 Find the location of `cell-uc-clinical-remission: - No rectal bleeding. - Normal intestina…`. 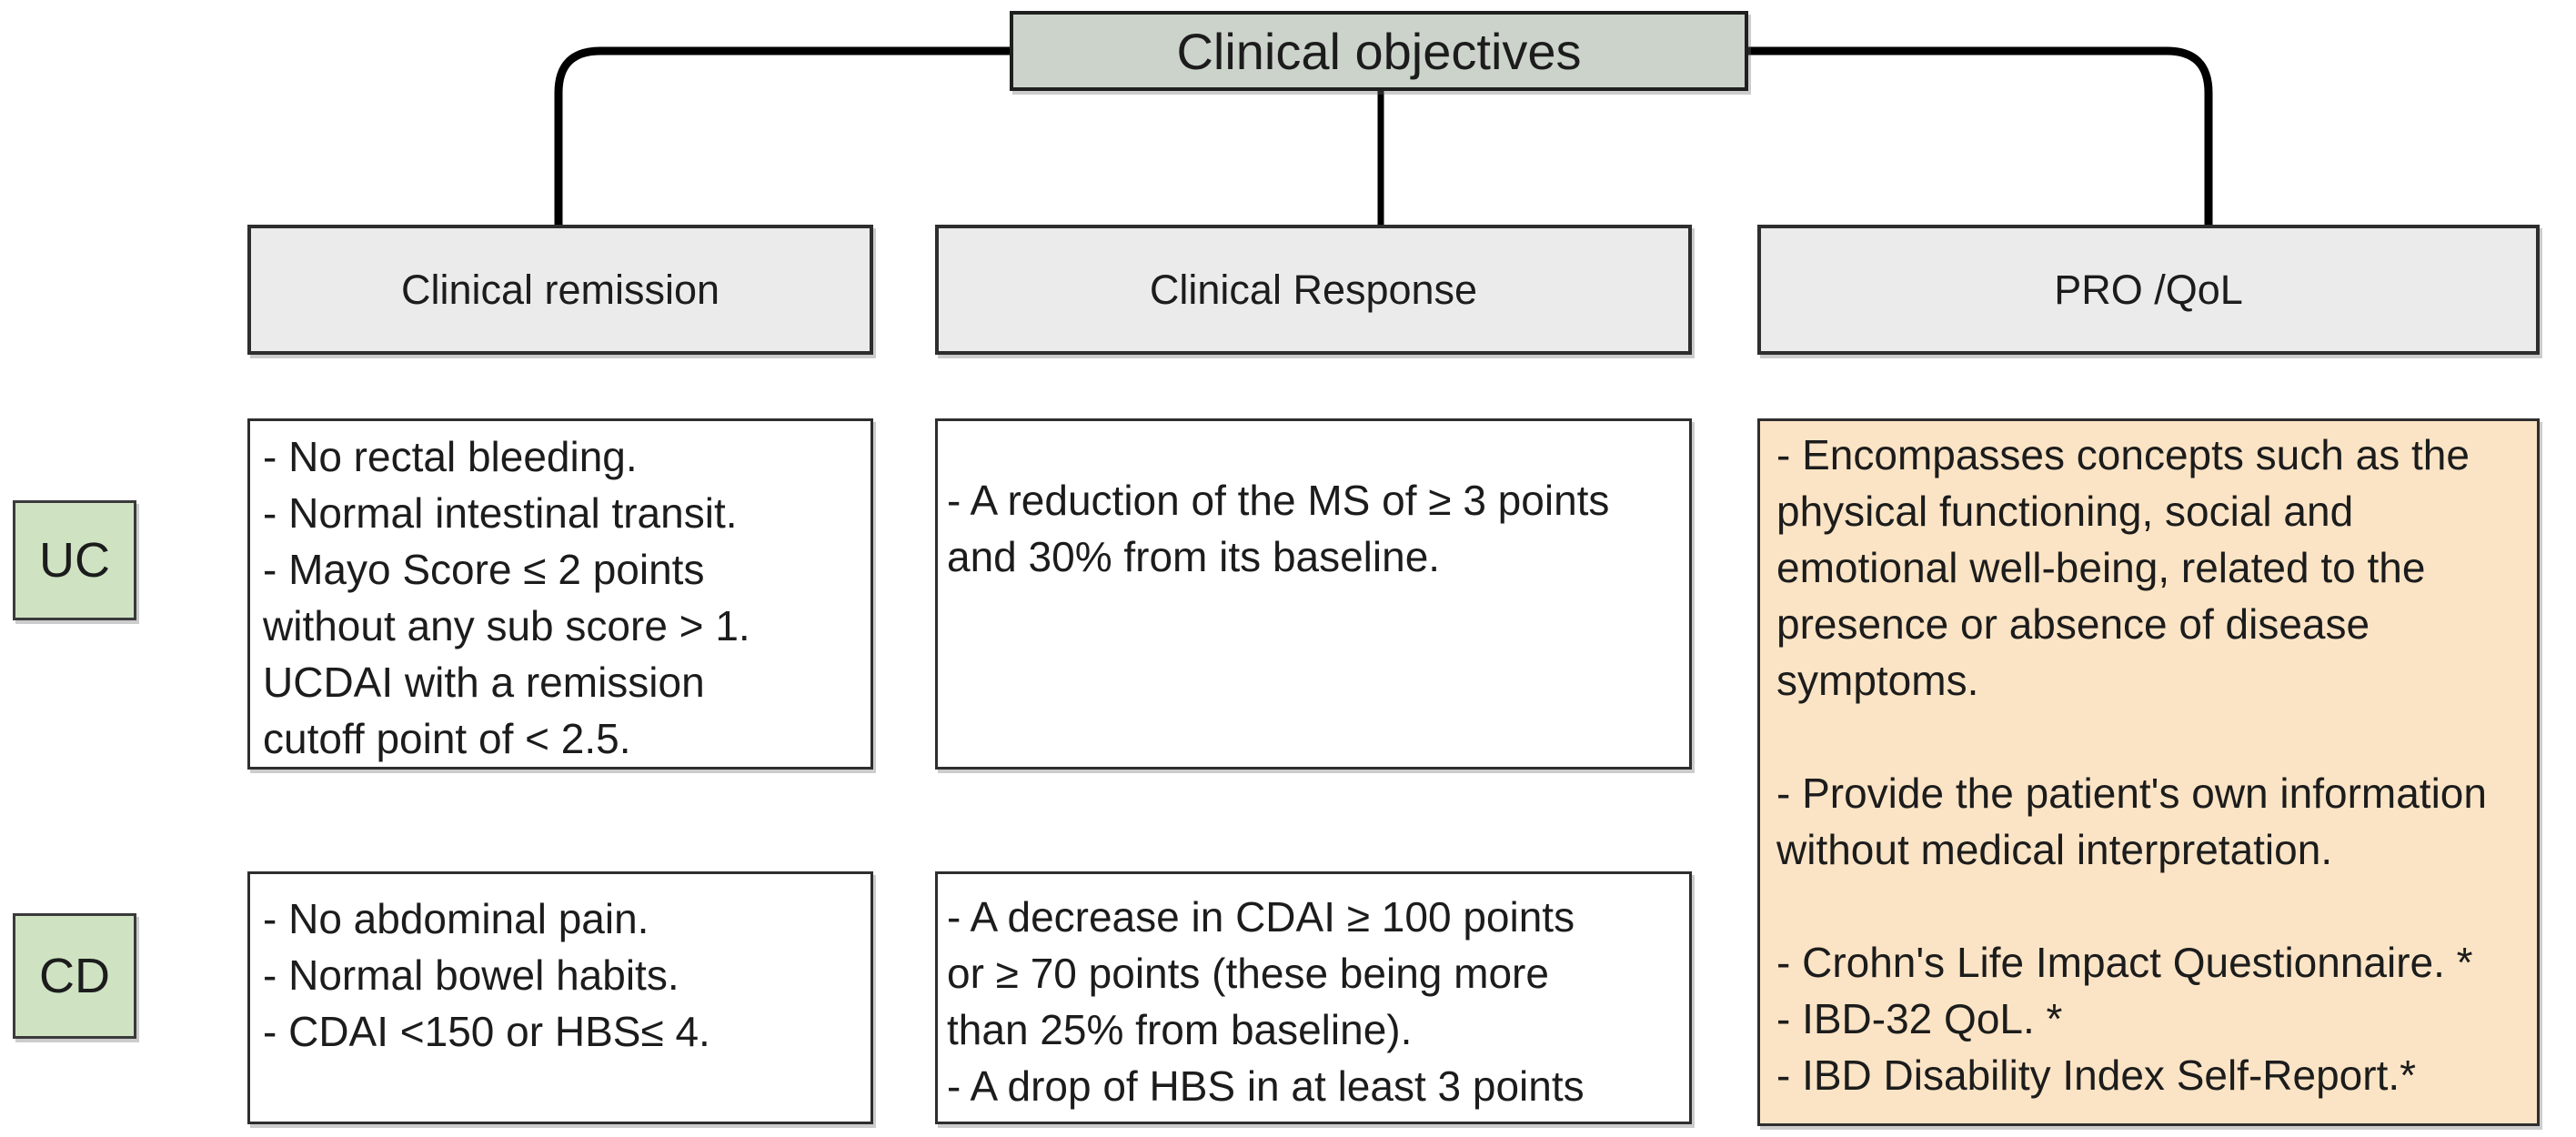

cell-uc-clinical-remission: - No rectal bleeding. - Normal intestina… is located at coordinates (560, 594).